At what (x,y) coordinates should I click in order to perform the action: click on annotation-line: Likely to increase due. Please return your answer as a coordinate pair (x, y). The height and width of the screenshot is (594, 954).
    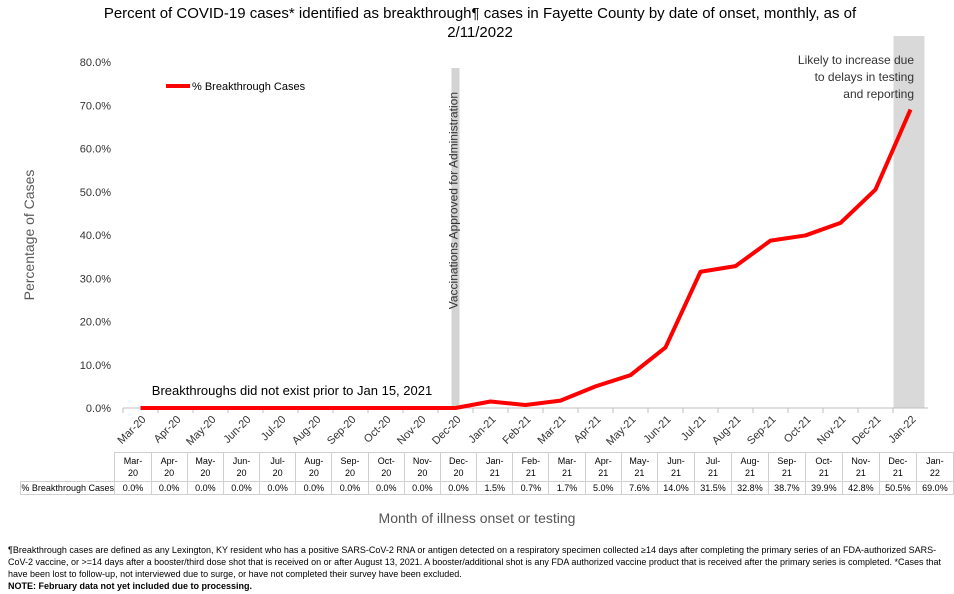
    Looking at the image, I should click on (856, 60).